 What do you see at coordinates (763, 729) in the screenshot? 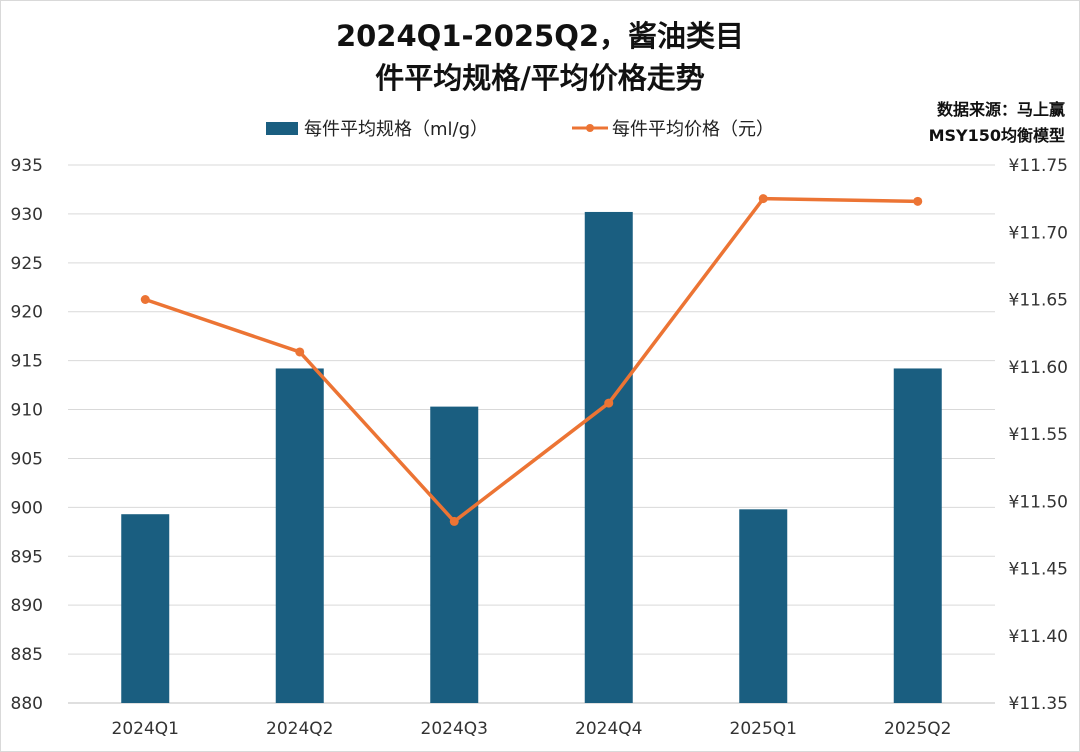
I see `x-tick-label: 2025Q1` at bounding box center [763, 729].